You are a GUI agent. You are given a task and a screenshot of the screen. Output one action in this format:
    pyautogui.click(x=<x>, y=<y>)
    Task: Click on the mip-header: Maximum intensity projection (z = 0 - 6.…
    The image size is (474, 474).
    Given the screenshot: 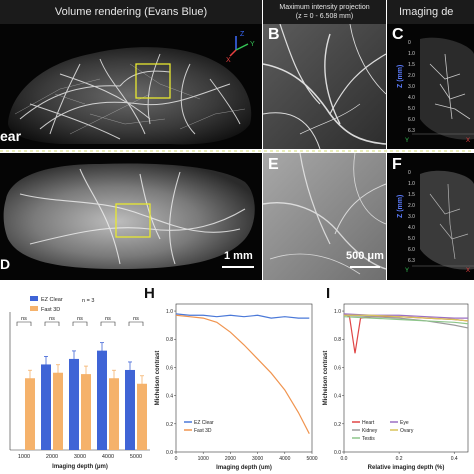 What is the action you would take?
    pyautogui.click(x=324, y=12)
    